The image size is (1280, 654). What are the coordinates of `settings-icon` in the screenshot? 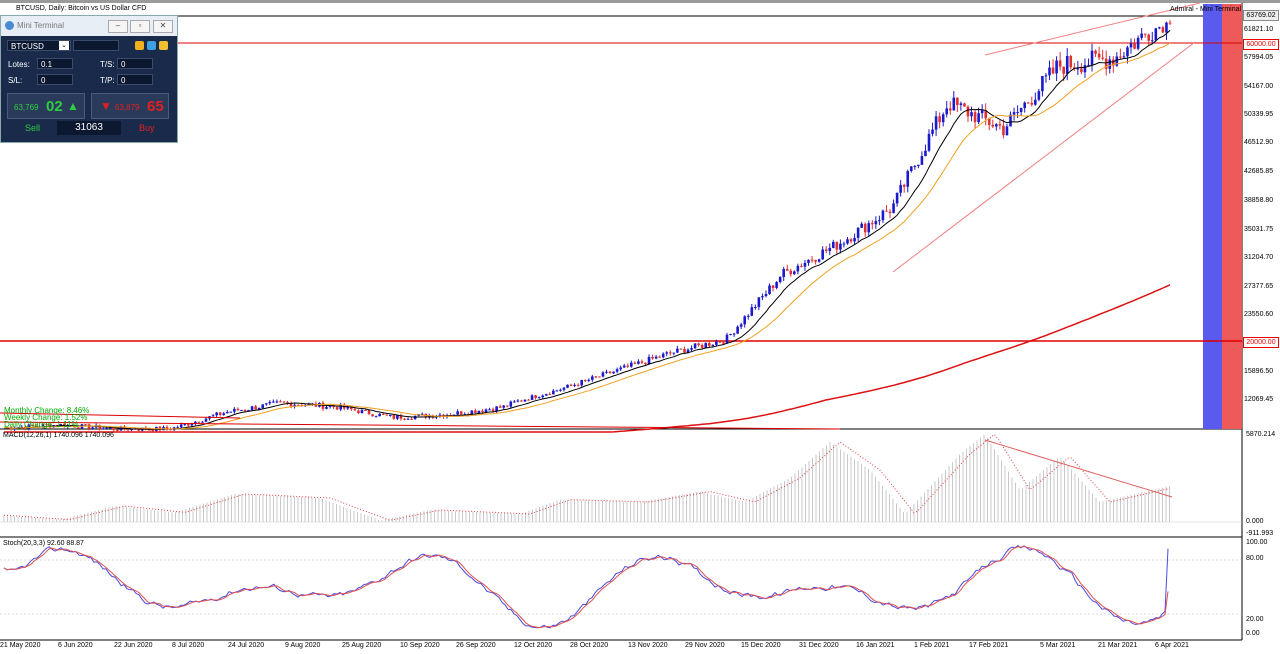 It's located at (139, 45).